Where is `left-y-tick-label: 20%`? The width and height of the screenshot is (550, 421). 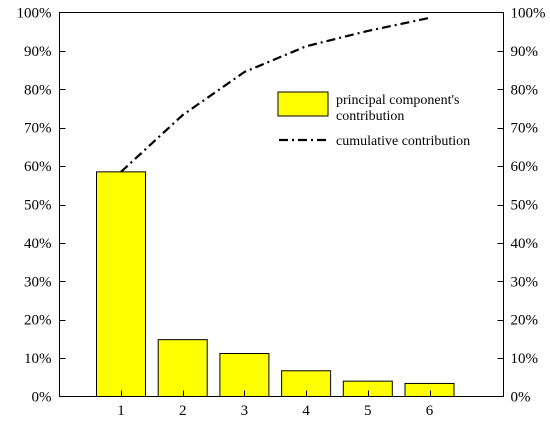 left-y-tick-label: 20% is located at coordinates (38, 321).